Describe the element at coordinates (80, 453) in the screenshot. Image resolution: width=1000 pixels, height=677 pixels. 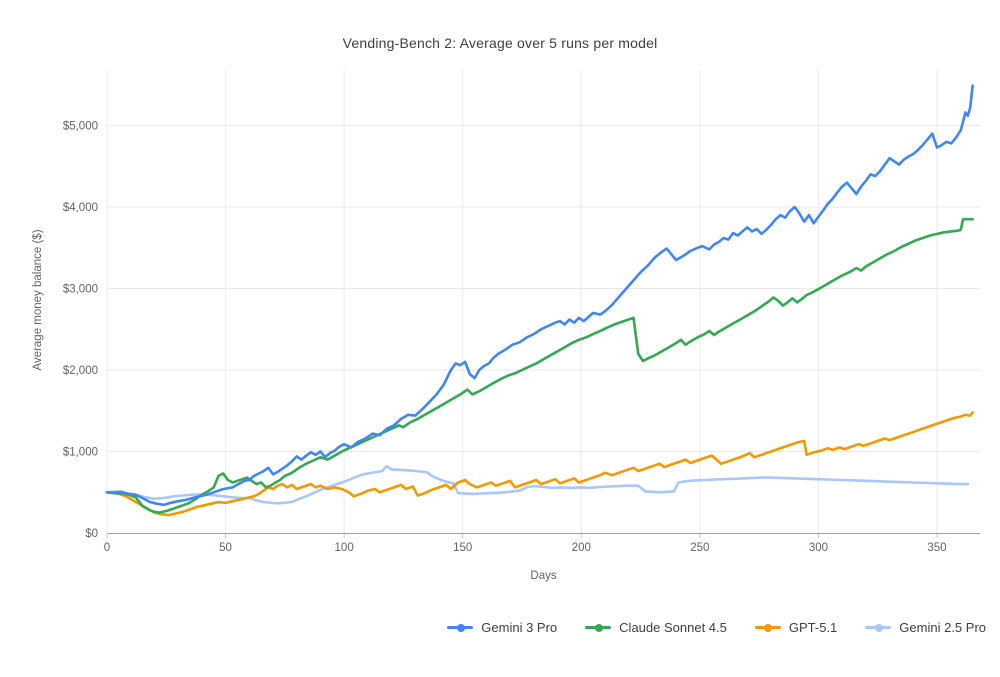
I see `y-tick-label: $1,000` at that location.